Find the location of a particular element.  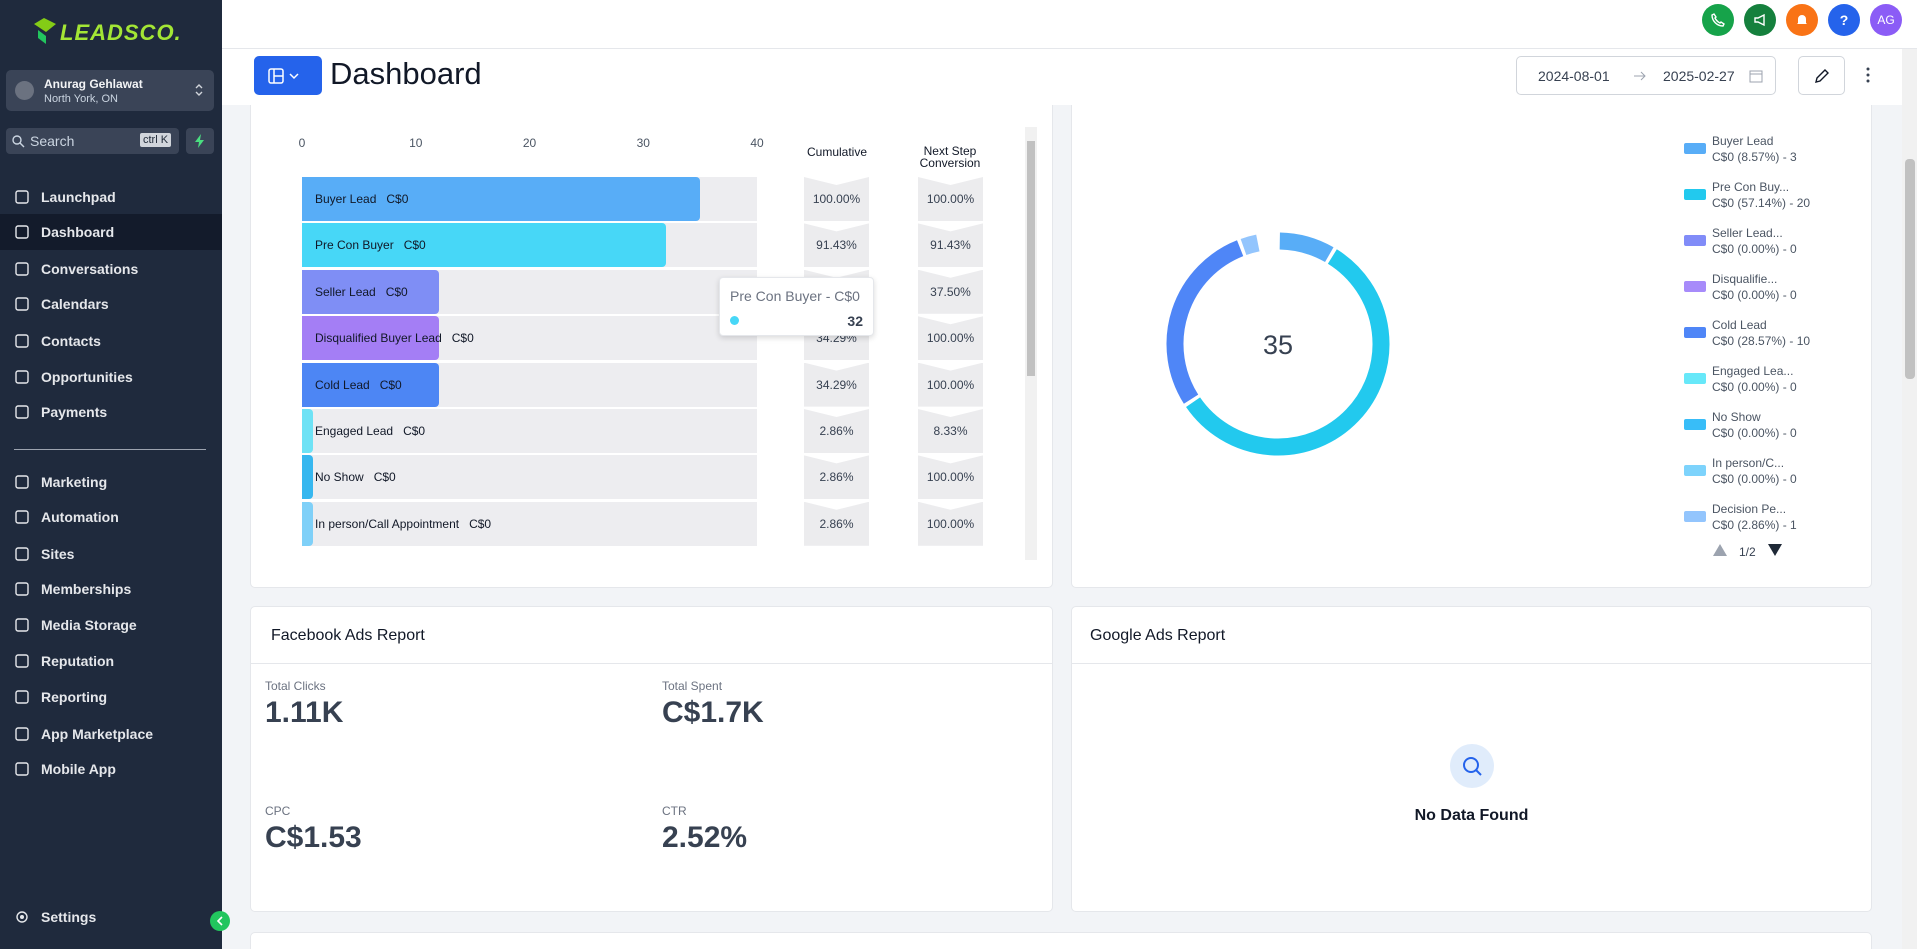

x-tick-label: 40 is located at coordinates (757, 143).